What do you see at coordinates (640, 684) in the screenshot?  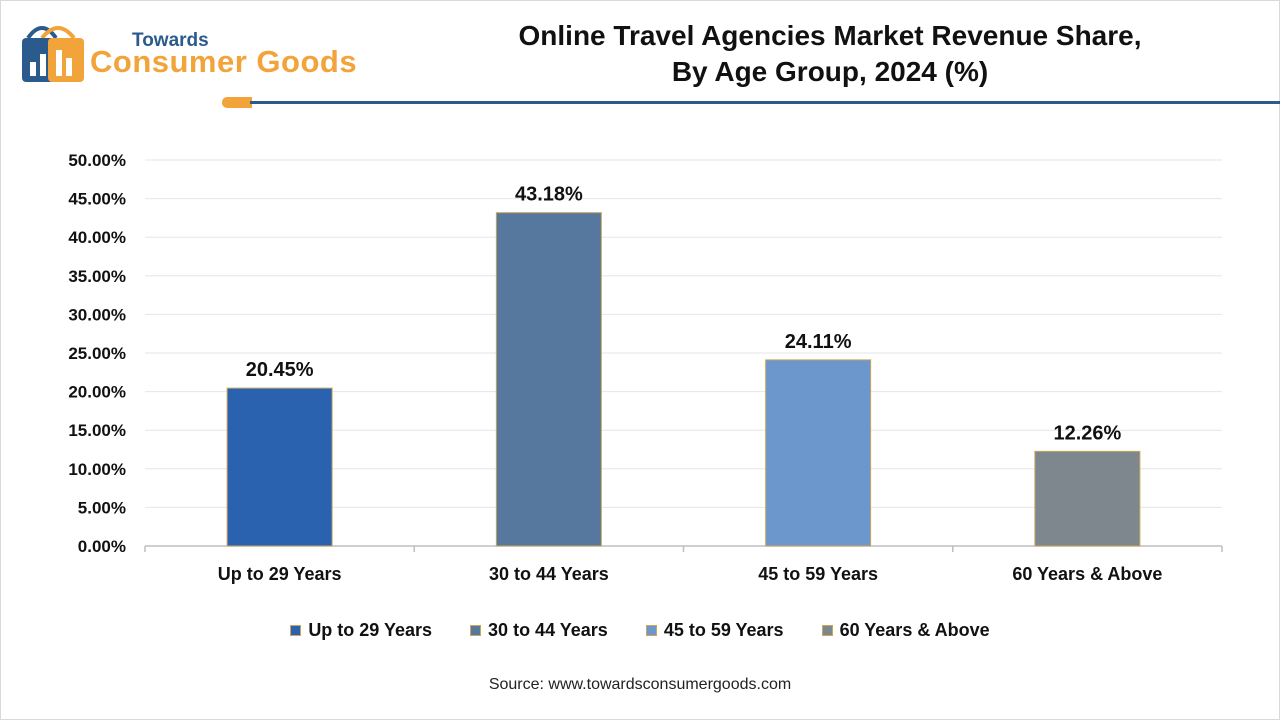 I see `source-note: Source: www.towardsconsumergoods.com` at bounding box center [640, 684].